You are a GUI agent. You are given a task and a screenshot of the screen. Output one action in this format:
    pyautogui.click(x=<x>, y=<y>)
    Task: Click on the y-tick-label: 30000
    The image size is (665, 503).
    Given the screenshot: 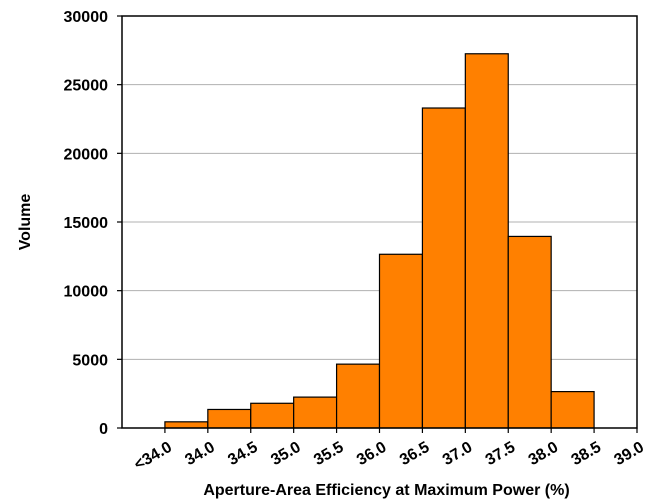 What is the action you would take?
    pyautogui.click(x=86, y=17)
    